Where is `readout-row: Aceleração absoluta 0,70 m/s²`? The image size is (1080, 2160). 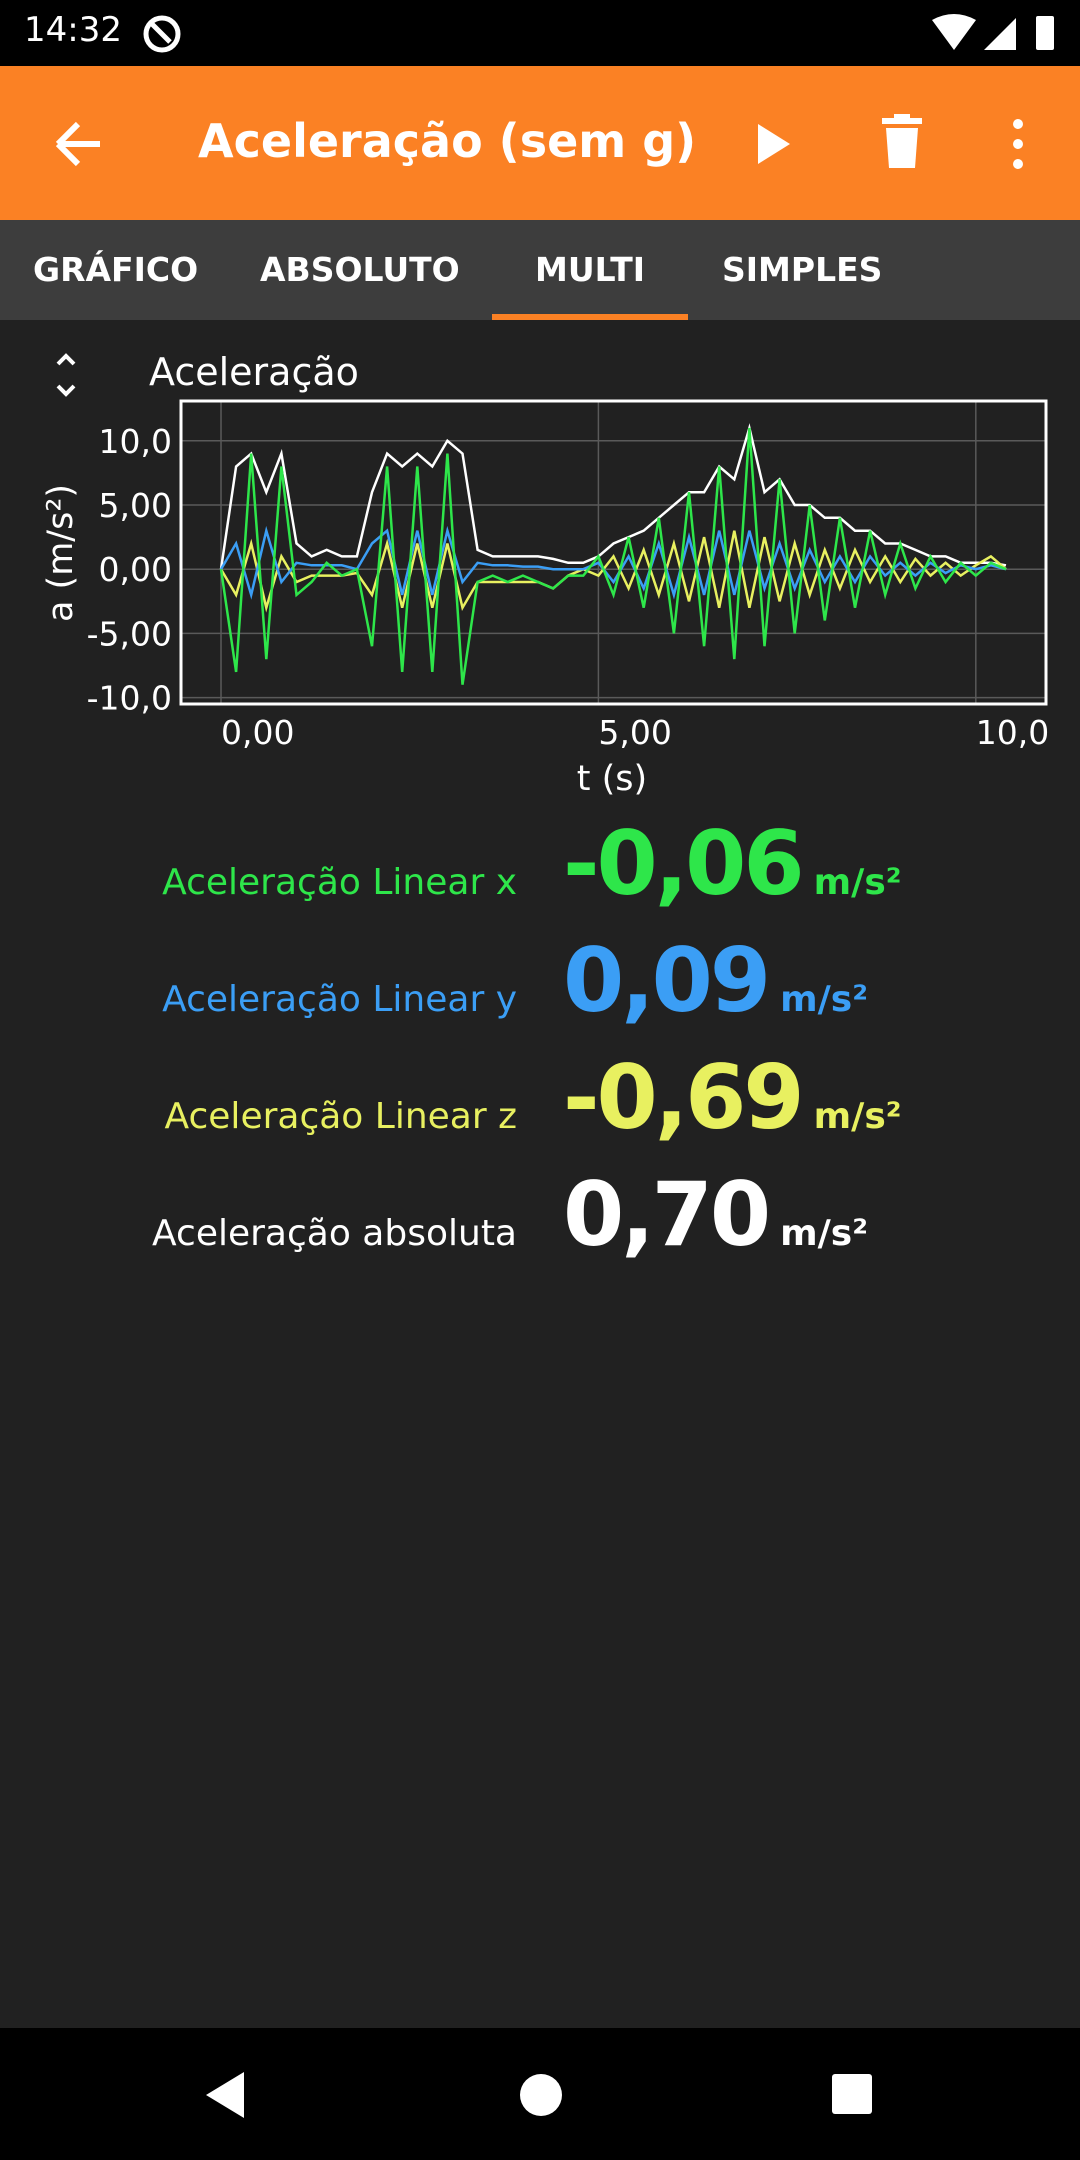 readout-row: Aceleração absoluta 0,70 m/s² is located at coordinates (540, 1218).